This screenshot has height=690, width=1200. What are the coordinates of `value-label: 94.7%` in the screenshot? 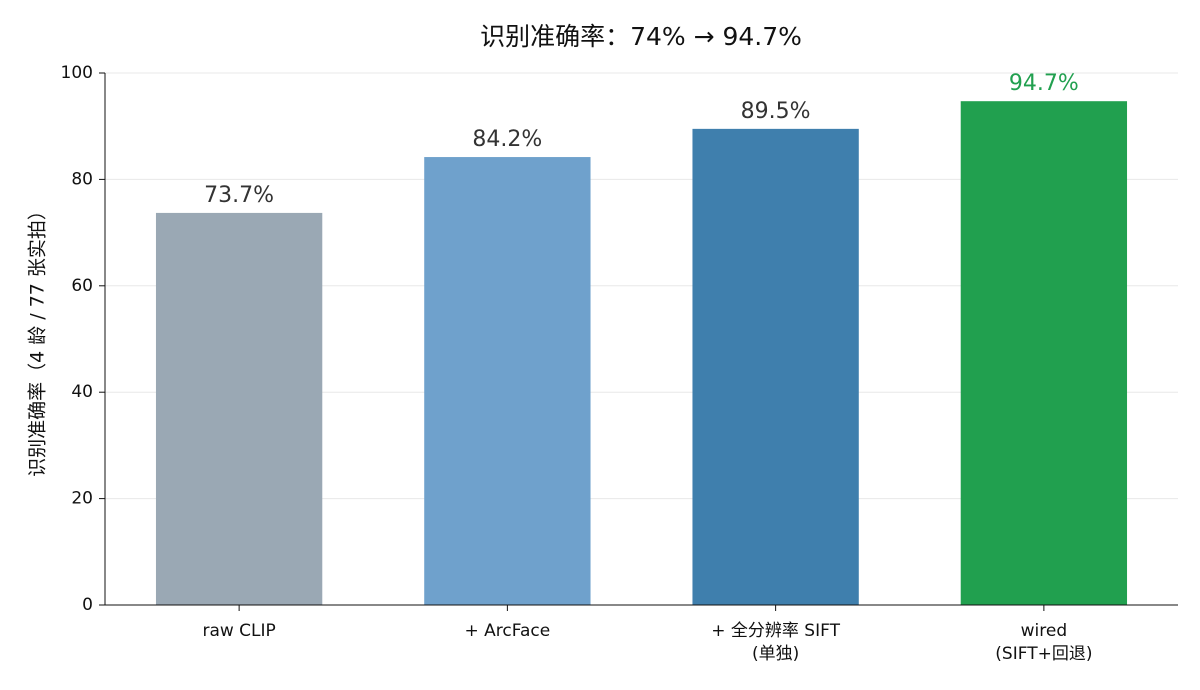 It's located at (1044, 83).